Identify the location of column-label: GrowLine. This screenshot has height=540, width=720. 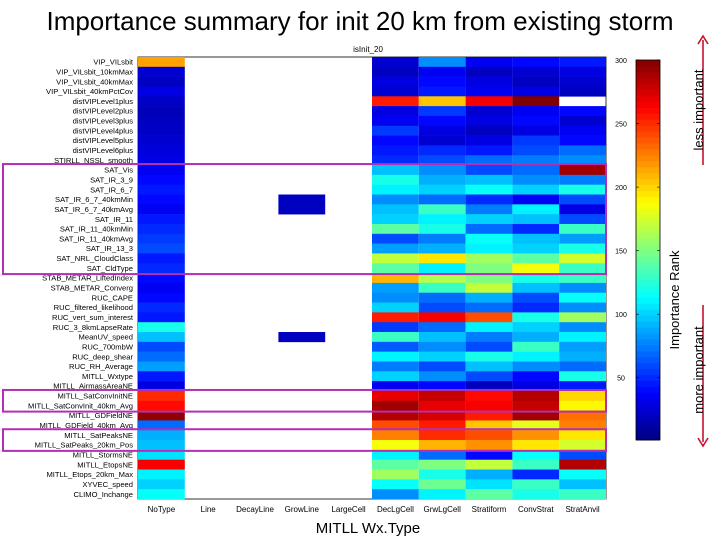
(302, 509).